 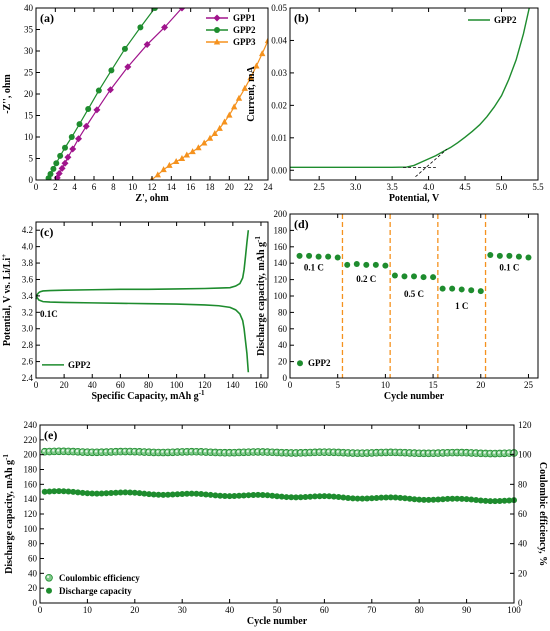 What do you see at coordinates (281, 247) in the screenshot?
I see `y-tick-label: 160` at bounding box center [281, 247].